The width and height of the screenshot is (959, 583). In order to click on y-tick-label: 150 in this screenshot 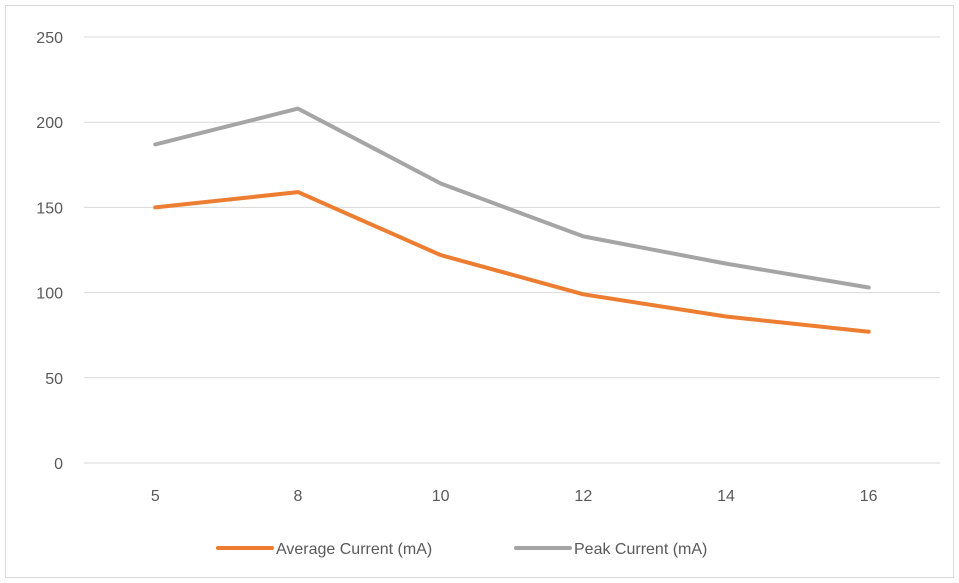, I will do `click(49, 208)`.